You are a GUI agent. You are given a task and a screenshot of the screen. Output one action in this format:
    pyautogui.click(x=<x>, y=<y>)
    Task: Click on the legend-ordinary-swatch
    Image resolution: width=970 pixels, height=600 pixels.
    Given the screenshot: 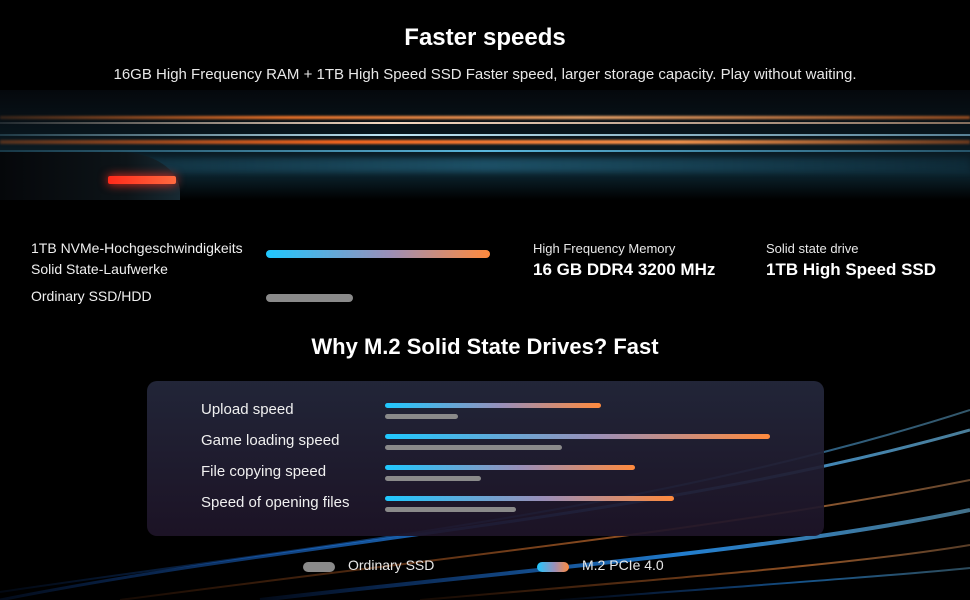 What is the action you would take?
    pyautogui.click(x=319, y=567)
    